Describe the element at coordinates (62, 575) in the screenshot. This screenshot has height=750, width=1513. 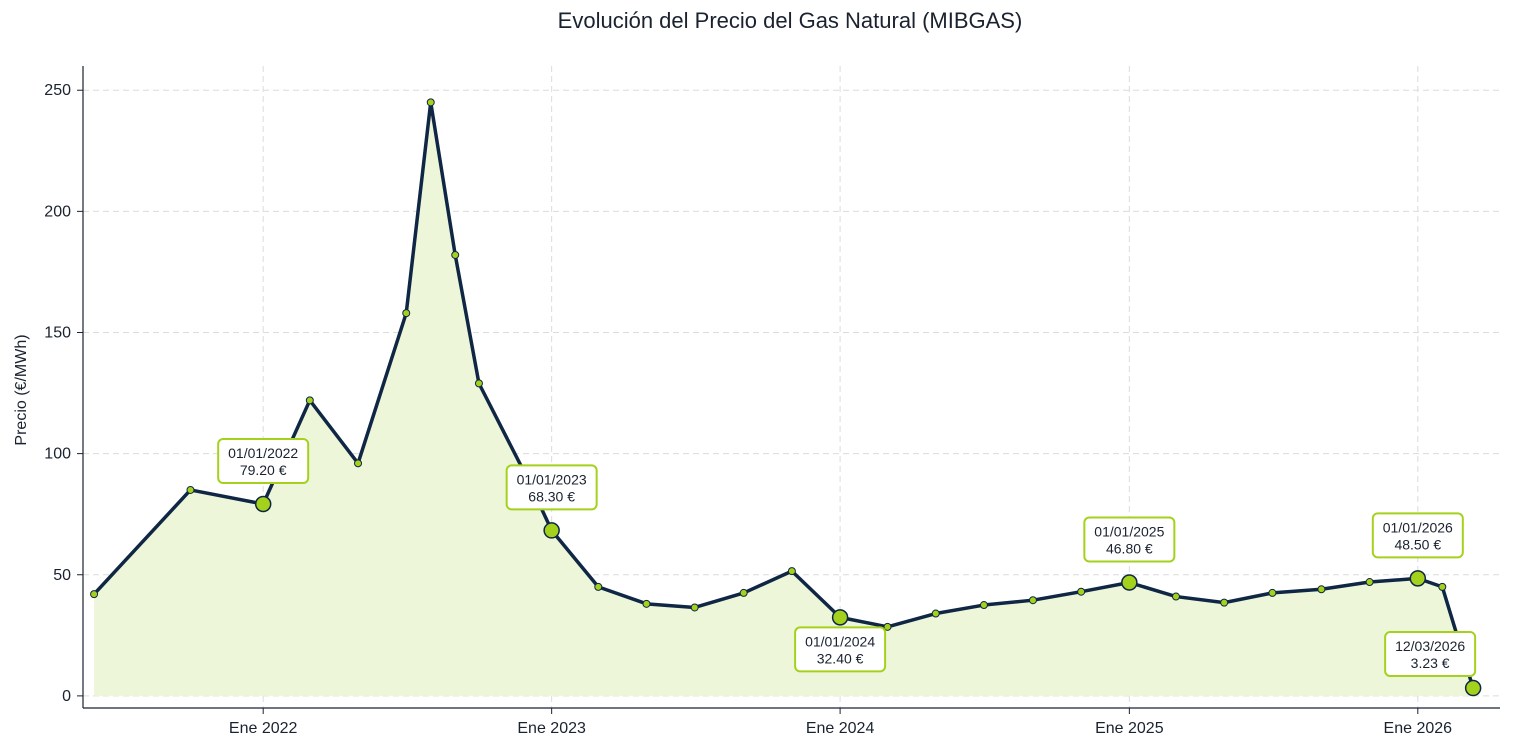
I see `y-tick-label: 50` at that location.